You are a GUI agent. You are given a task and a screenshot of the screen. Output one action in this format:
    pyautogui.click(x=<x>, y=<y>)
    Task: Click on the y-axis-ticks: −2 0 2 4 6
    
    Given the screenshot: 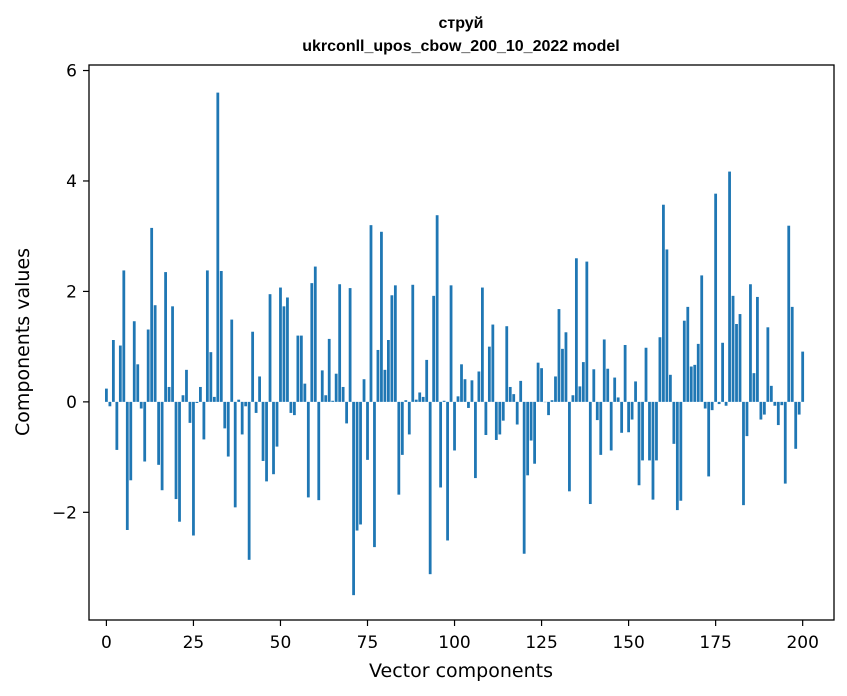 What is the action you would take?
    pyautogui.click(x=70, y=292)
    